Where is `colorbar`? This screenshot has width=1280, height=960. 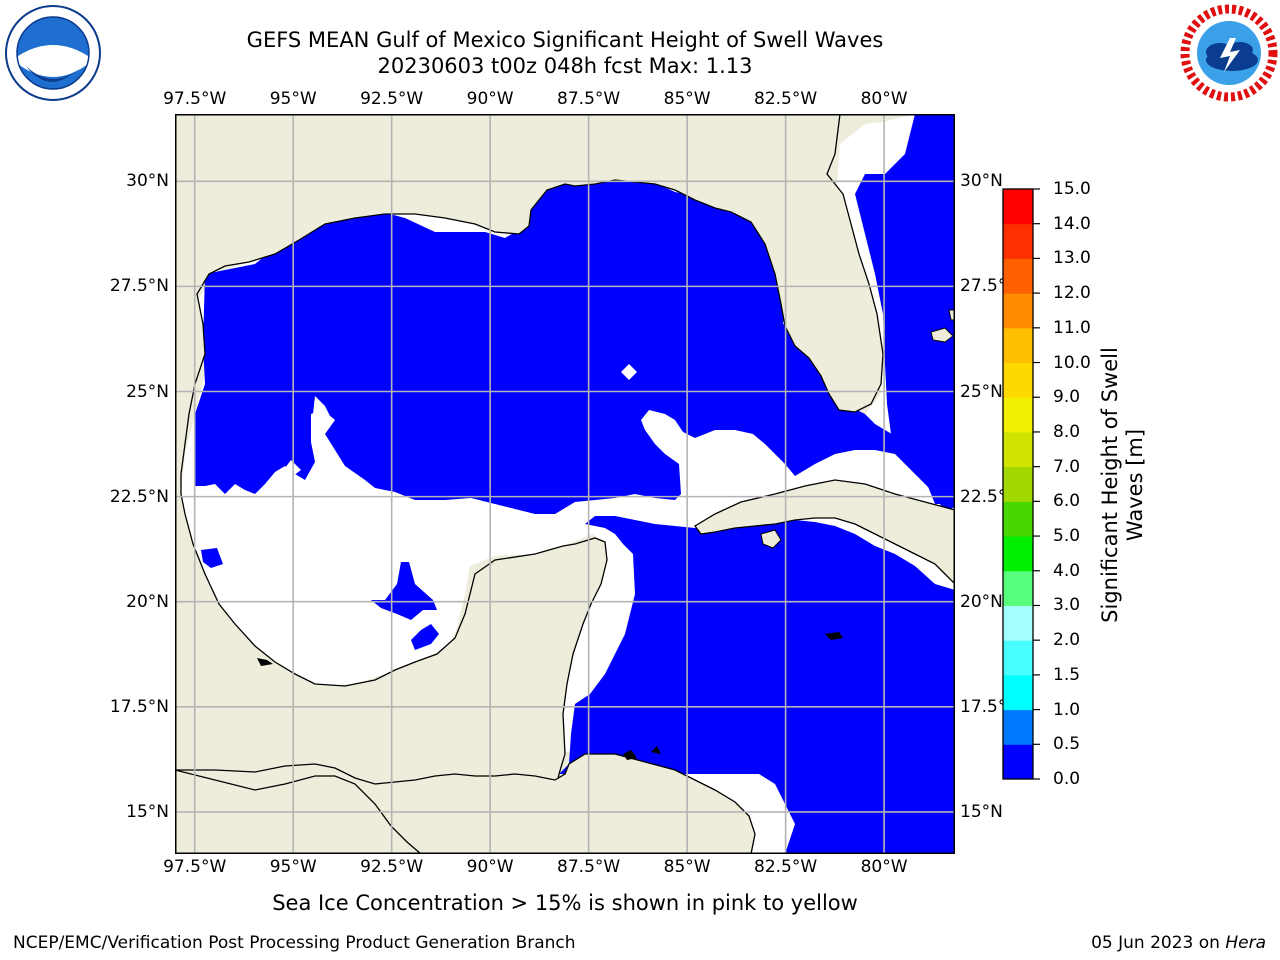 colorbar is located at coordinates (1021, 484).